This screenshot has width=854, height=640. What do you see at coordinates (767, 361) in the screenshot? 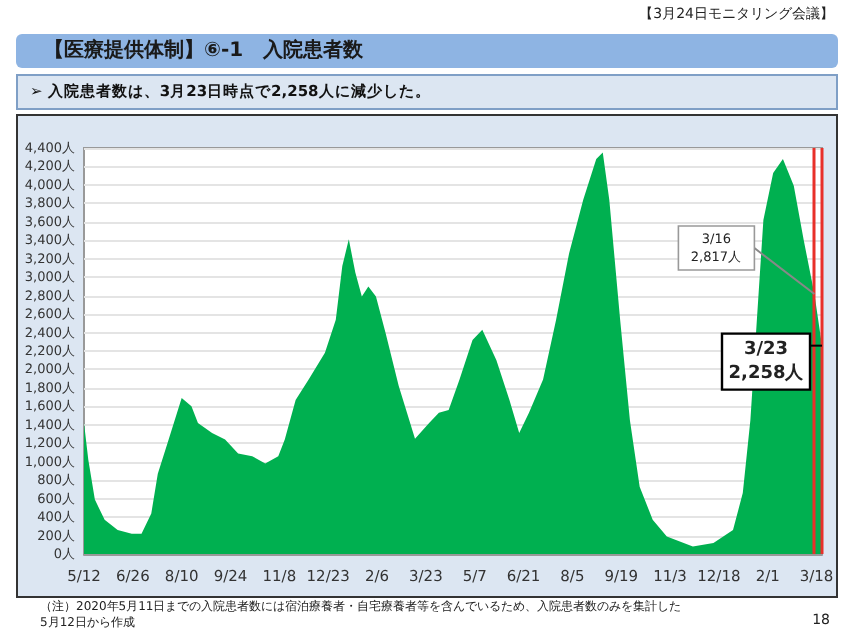
I see `annotation: 3/23 2,258人` at bounding box center [767, 361].